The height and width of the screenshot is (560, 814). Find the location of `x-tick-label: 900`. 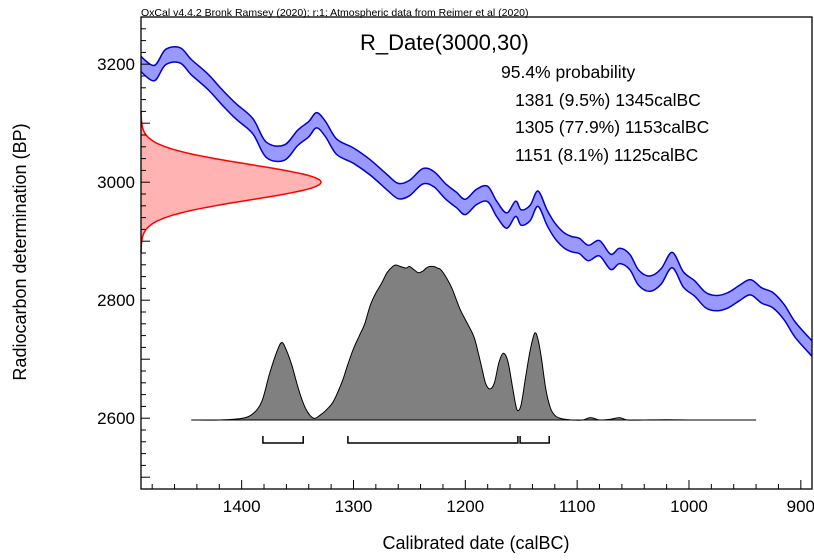

x-tick-label: 900 is located at coordinates (800, 506).